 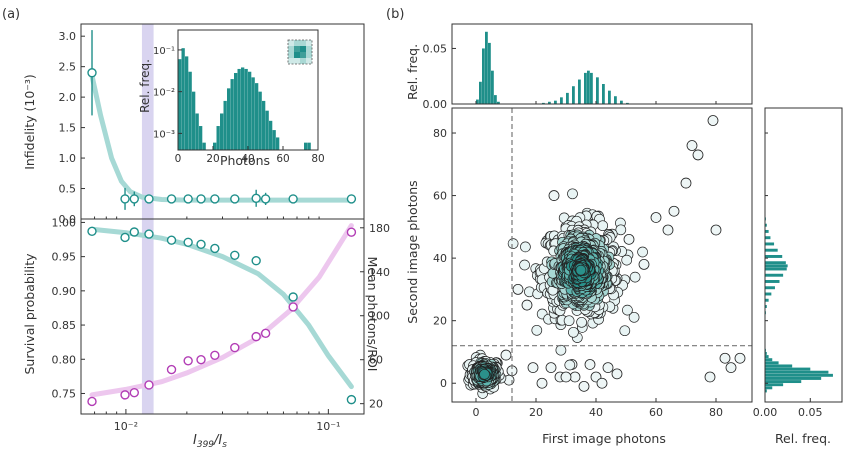 I want to click on y2-tick-label: 20, so click(x=376, y=404).